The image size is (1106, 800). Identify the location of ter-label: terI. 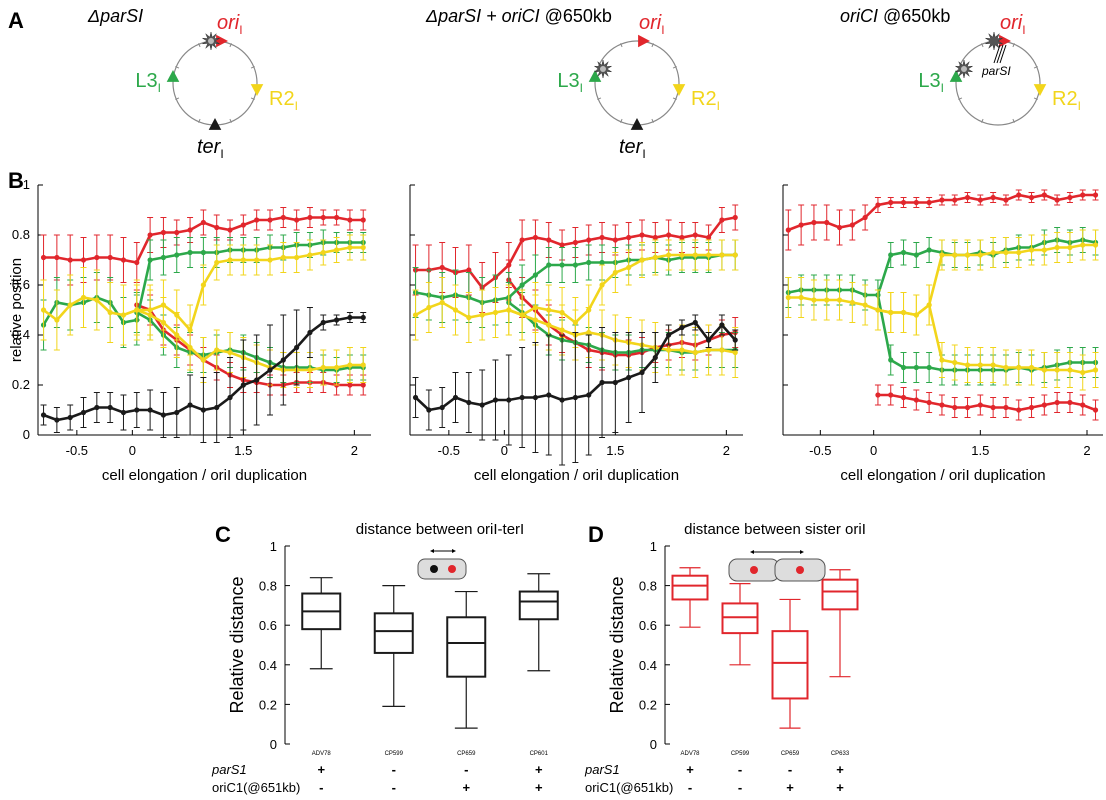
(210, 148).